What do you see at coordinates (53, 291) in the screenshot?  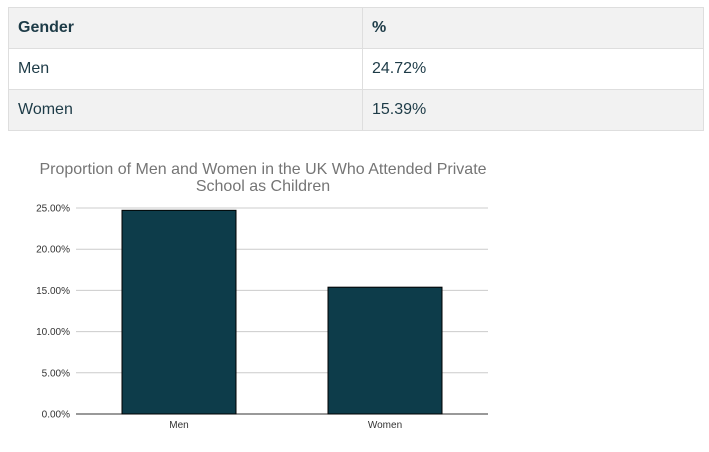 I see `y-tick-label: 15.00%` at bounding box center [53, 291].